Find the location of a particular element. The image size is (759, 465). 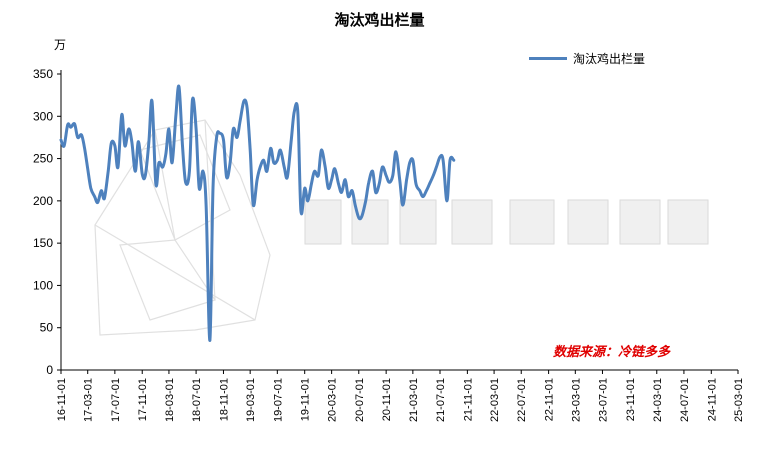

x-tick-label: 21-11-01 is located at coordinates (468, 399).